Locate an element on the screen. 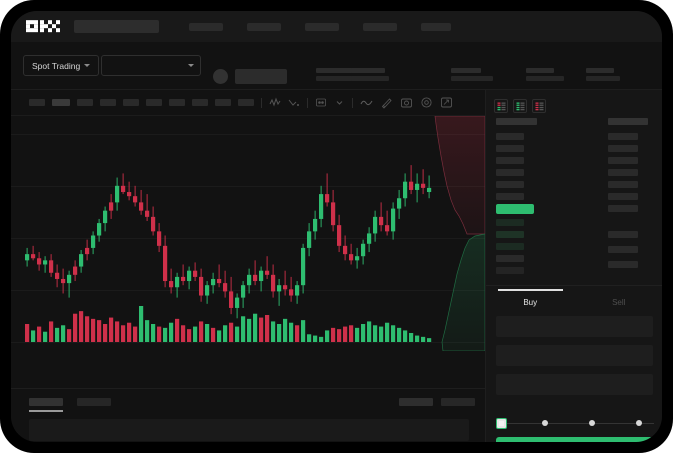 The height and width of the screenshot is (453, 673). depth-chart-overlay is located at coordinates (459, 233).